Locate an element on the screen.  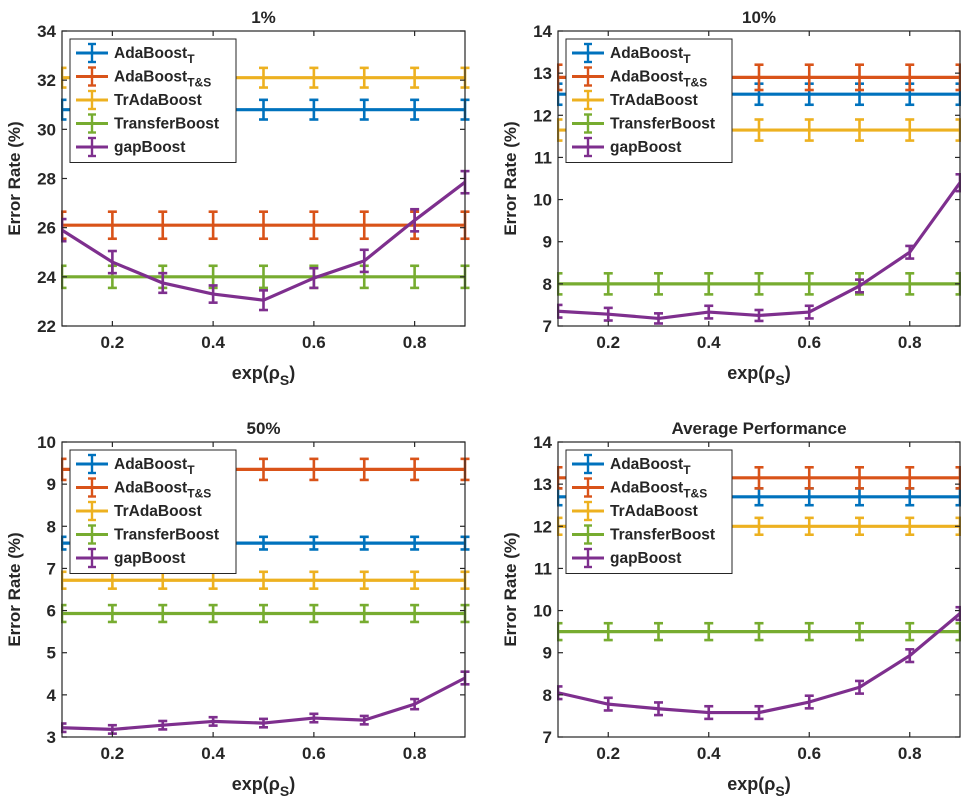
chart-title: 10% is located at coordinates (759, 17).